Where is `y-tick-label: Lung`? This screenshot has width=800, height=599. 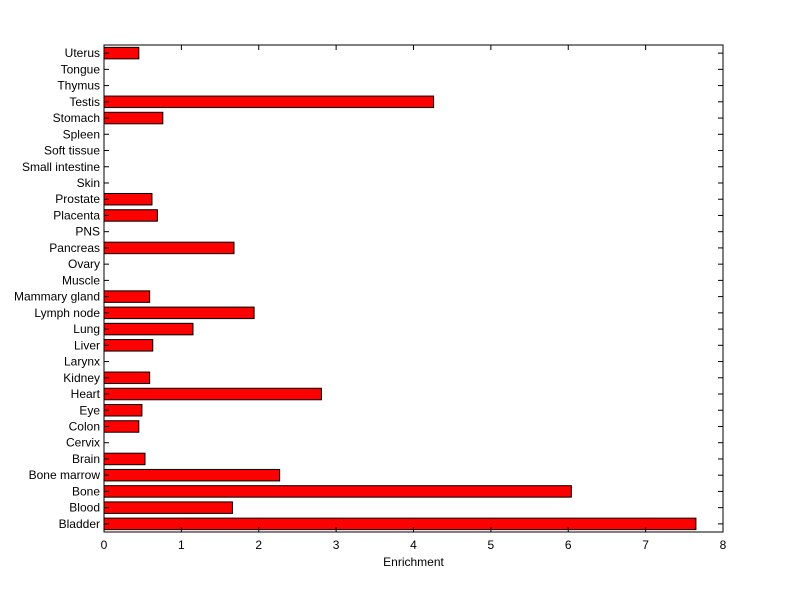 y-tick-label: Lung is located at coordinates (86, 329).